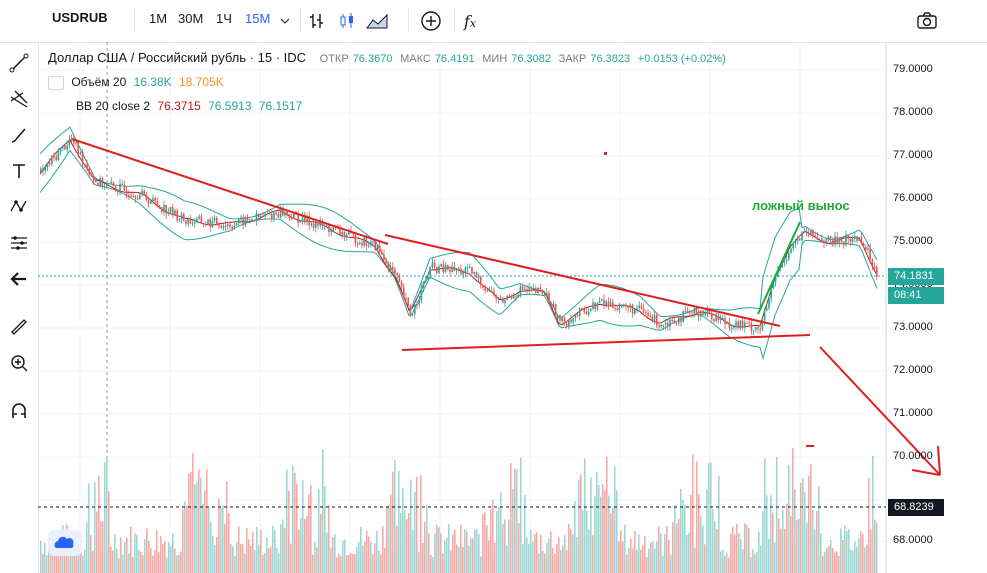  I want to click on fx-icon: fx, so click(470, 21).